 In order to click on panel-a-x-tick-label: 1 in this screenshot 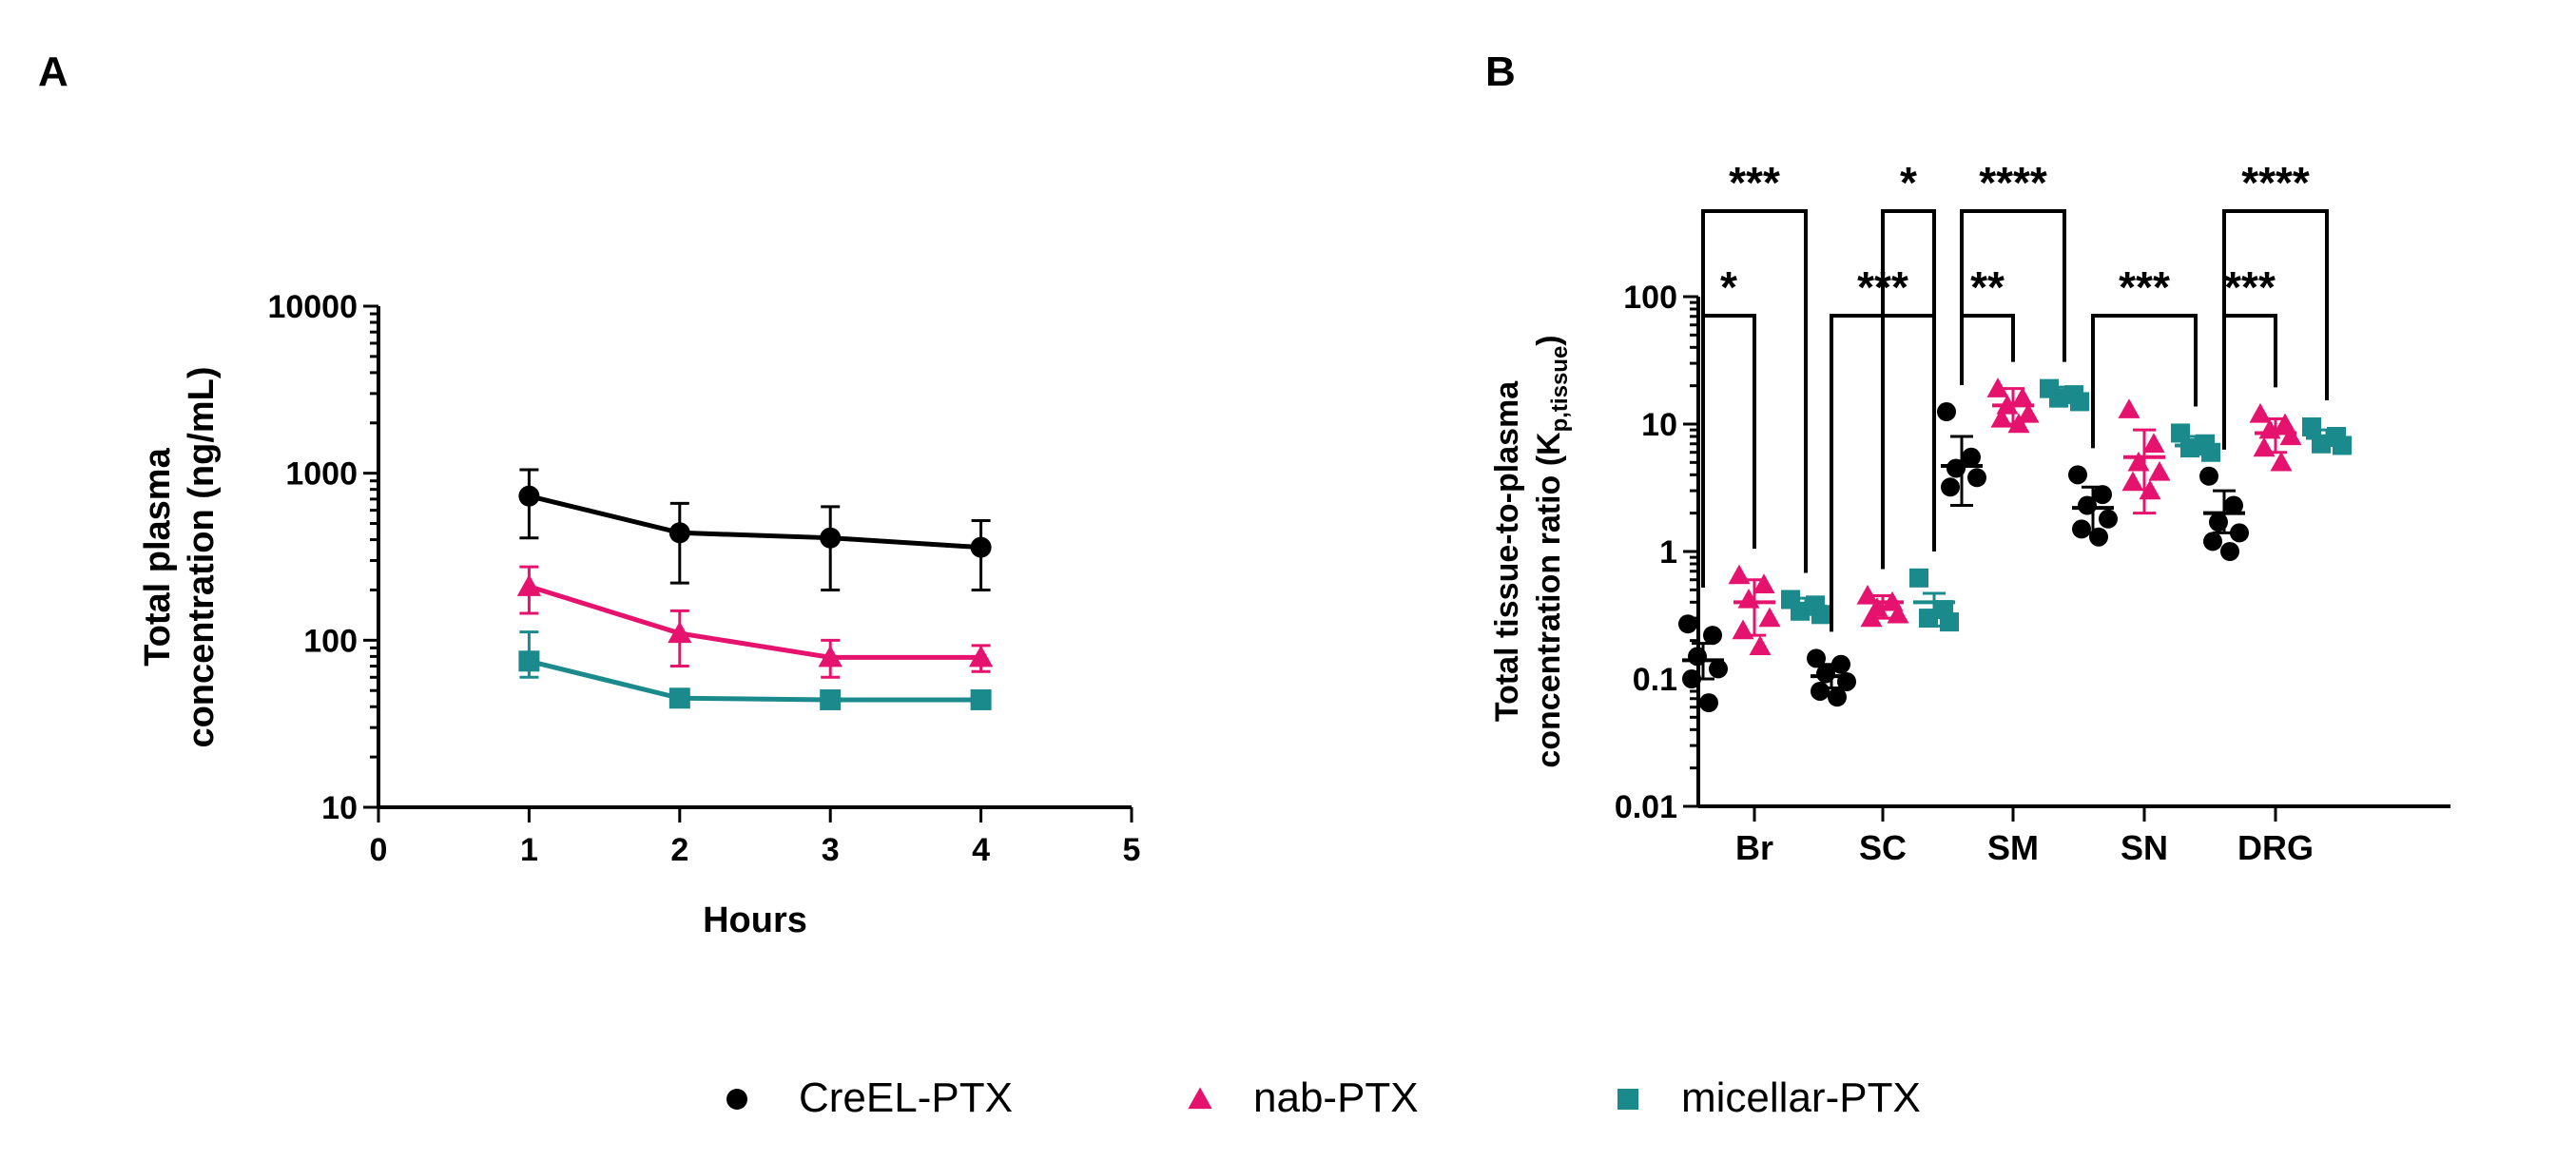, I will do `click(529, 850)`.